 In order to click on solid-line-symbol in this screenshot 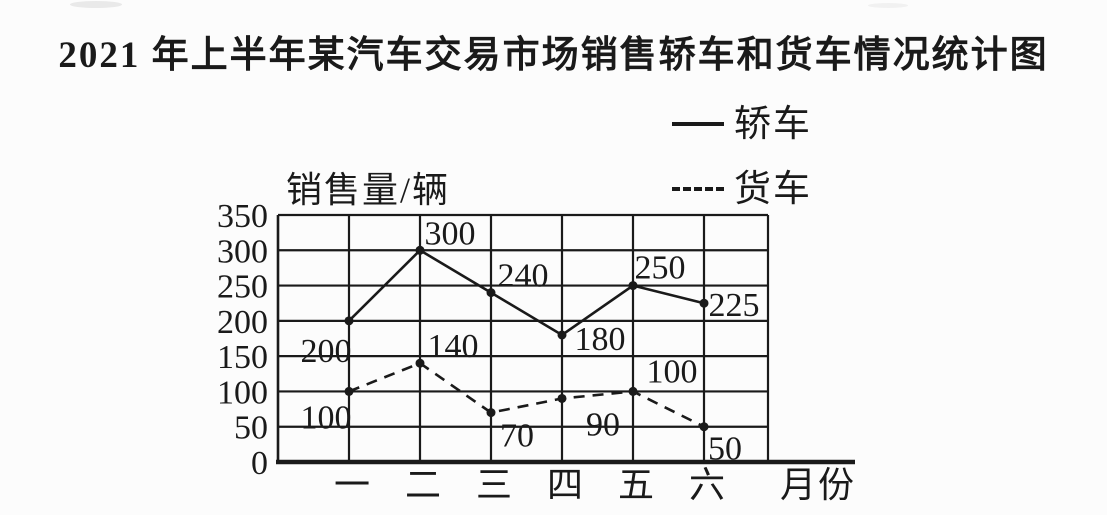, I will do `click(698, 124)`.